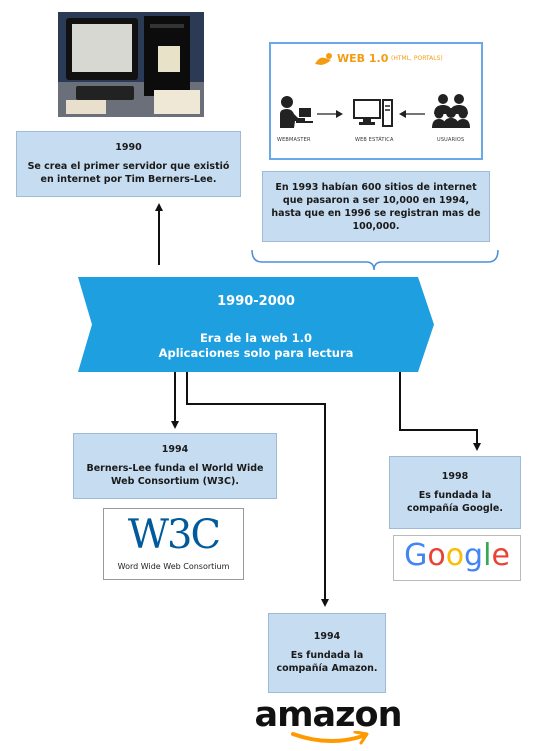 This screenshot has width=544, height=751. What do you see at coordinates (373, 113) in the screenshot?
I see `computer-icon` at bounding box center [373, 113].